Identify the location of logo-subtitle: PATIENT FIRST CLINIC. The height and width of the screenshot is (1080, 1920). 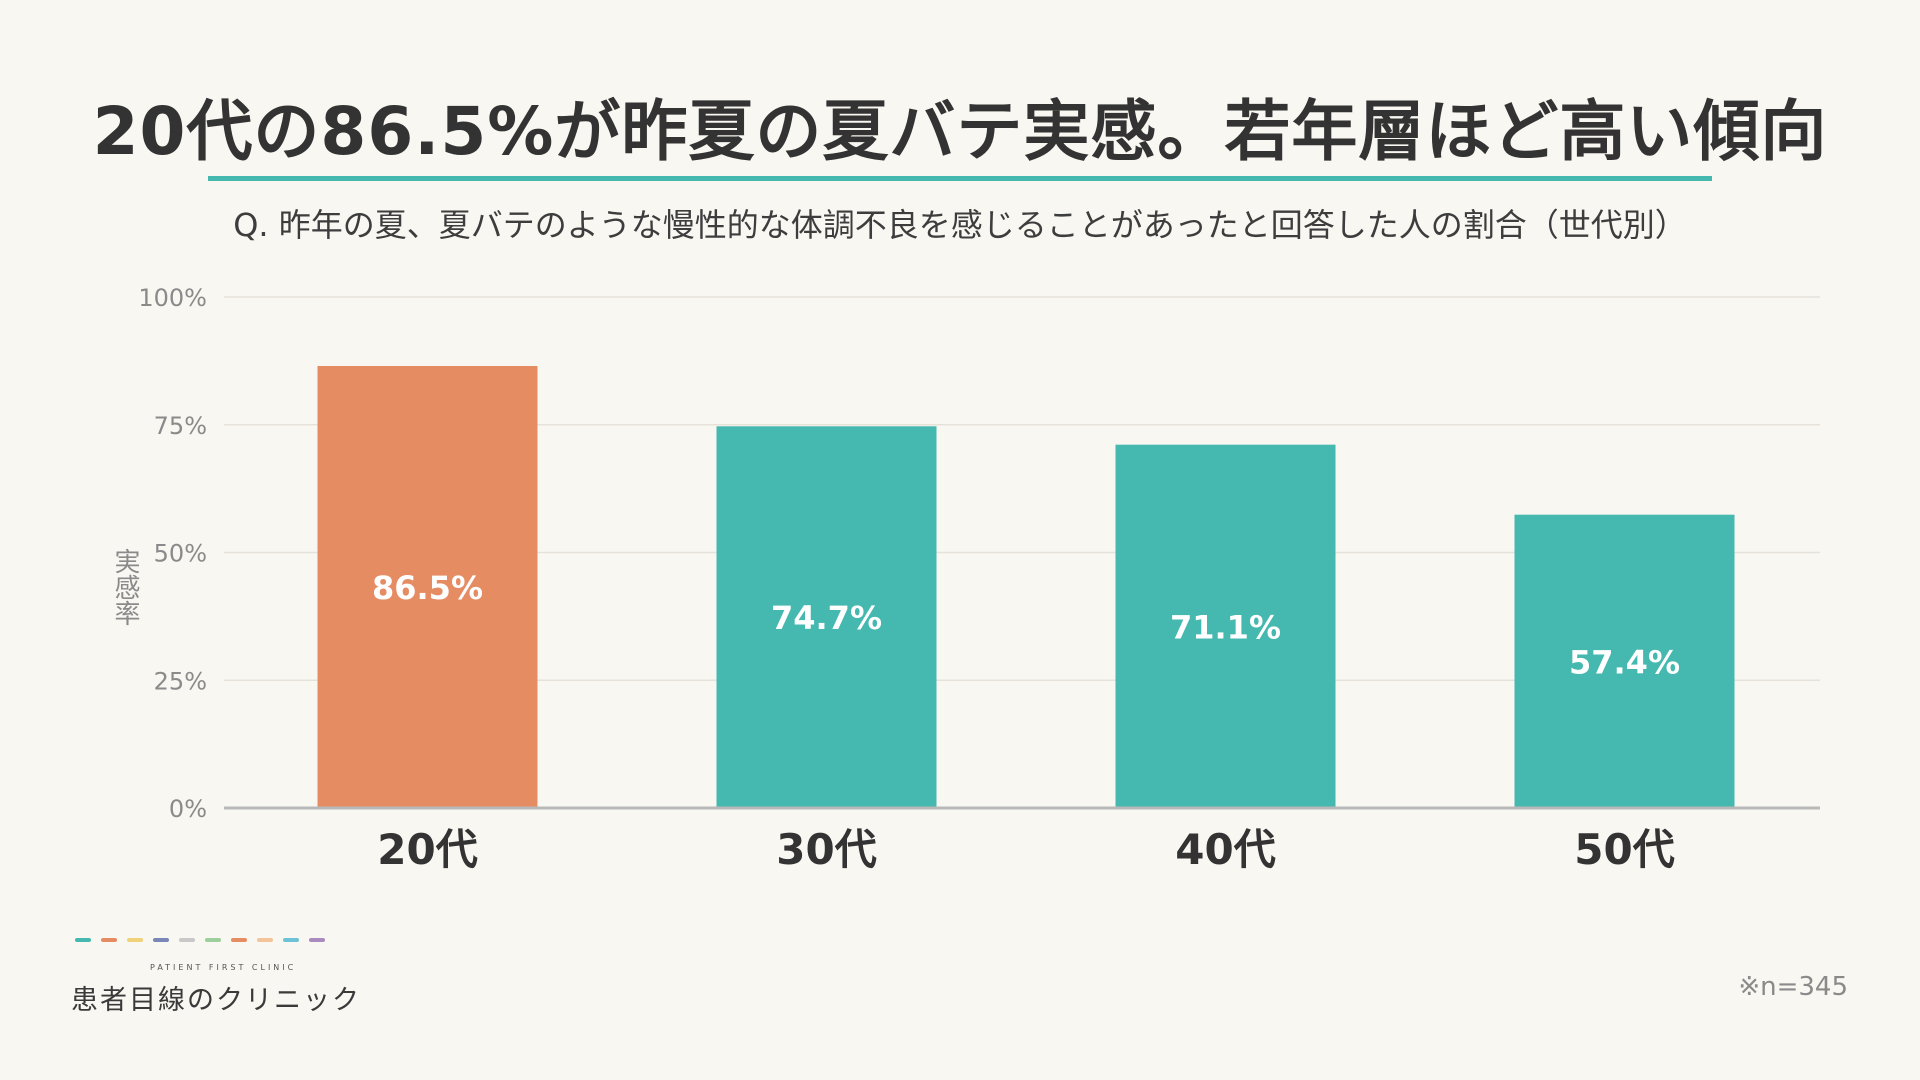
(223, 967).